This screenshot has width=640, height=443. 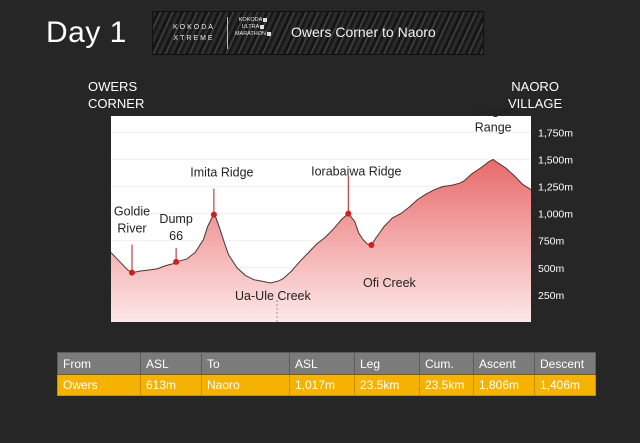 What do you see at coordinates (363, 32) in the screenshot?
I see `route-title: Owers Corner to Naoro` at bounding box center [363, 32].